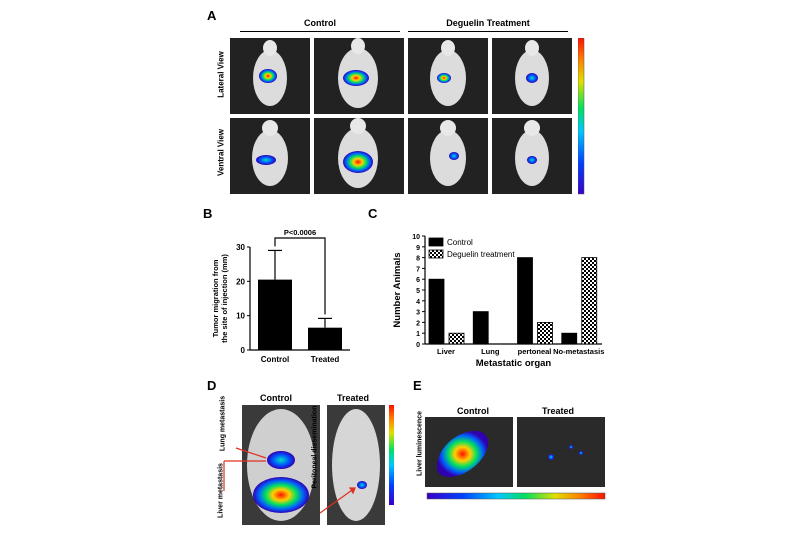  What do you see at coordinates (315, 447) in the screenshot?
I see `panel-d-label-peritoneal: Peritoneal dissemination` at bounding box center [315, 447].